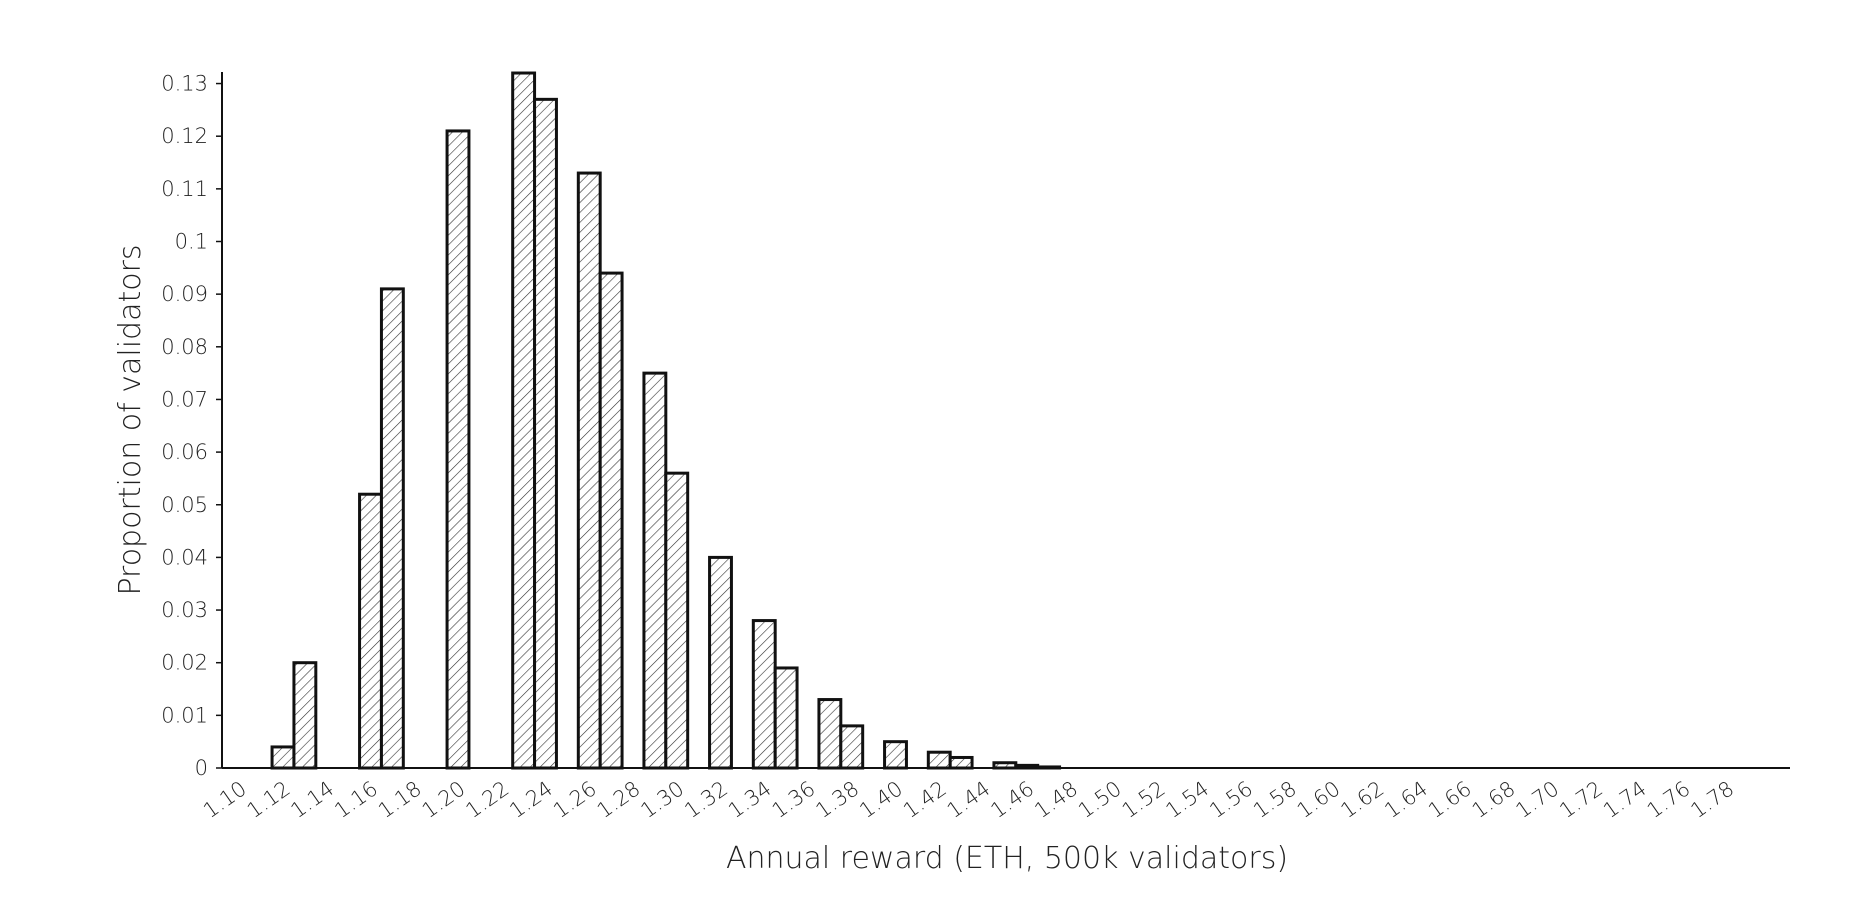  I want to click on x-tick-label: 1.24, so click(531, 799).